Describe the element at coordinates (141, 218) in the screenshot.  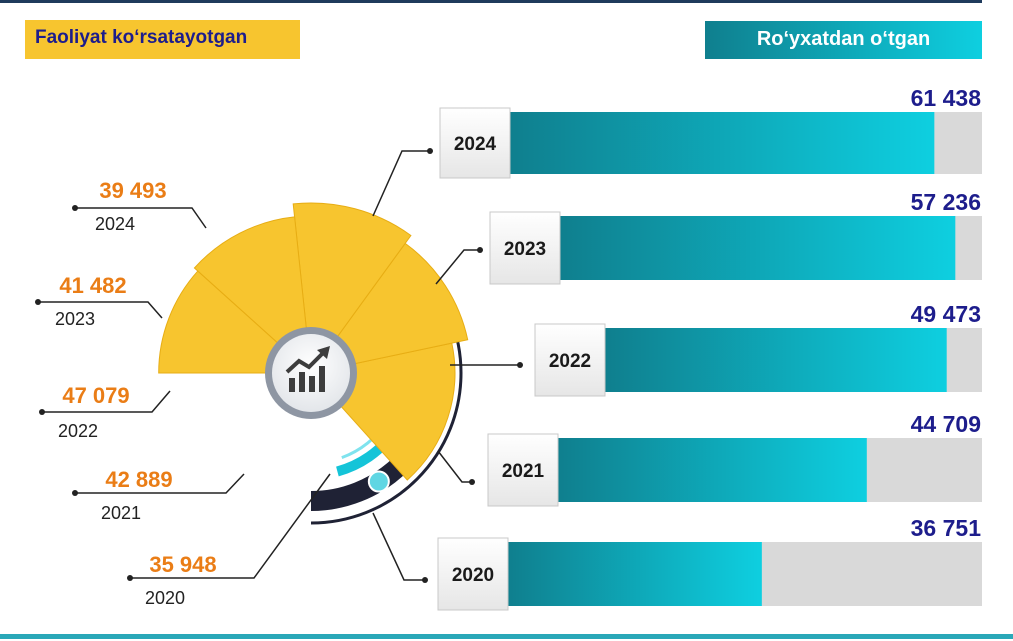
I see `pie-leader-line-2024` at that location.